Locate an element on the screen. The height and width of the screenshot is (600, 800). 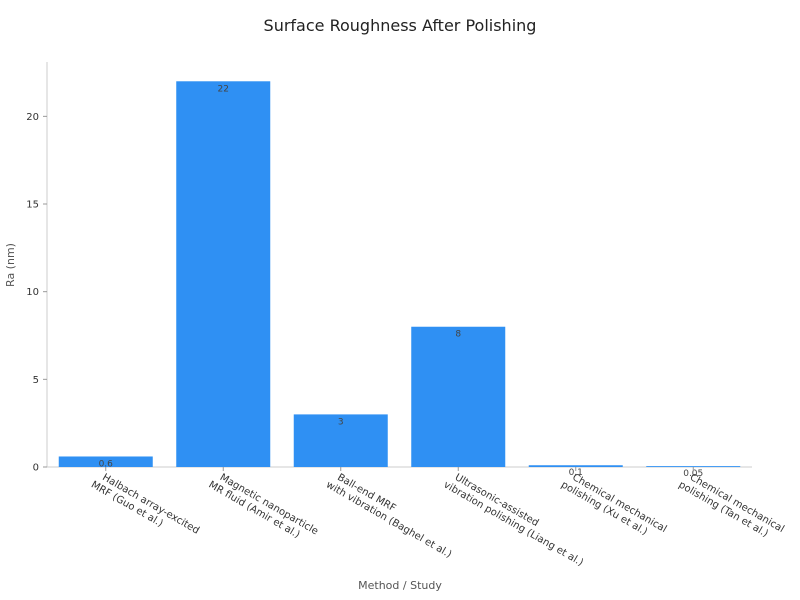
y-tick-label: 5 is located at coordinates (36, 380).